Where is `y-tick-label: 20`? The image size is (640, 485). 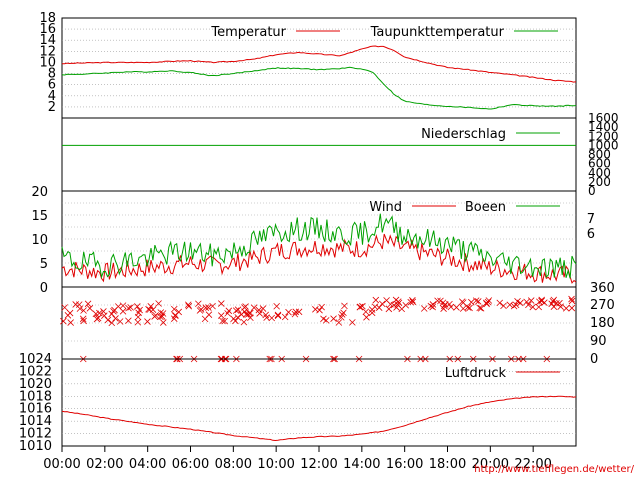
y-tick-label: 20 is located at coordinates (39, 192).